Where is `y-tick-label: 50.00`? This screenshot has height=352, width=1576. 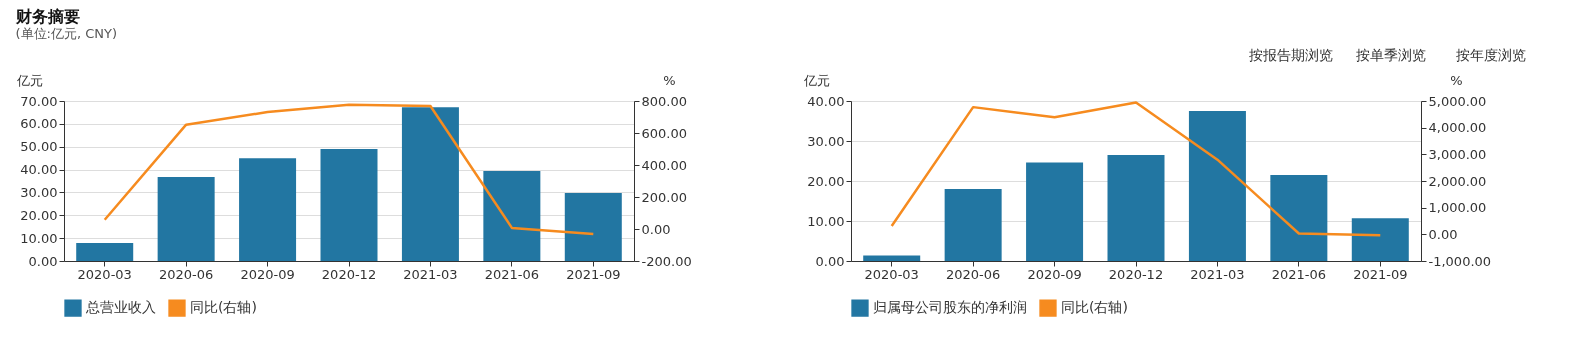
y-tick-label: 50.00 is located at coordinates (39, 147).